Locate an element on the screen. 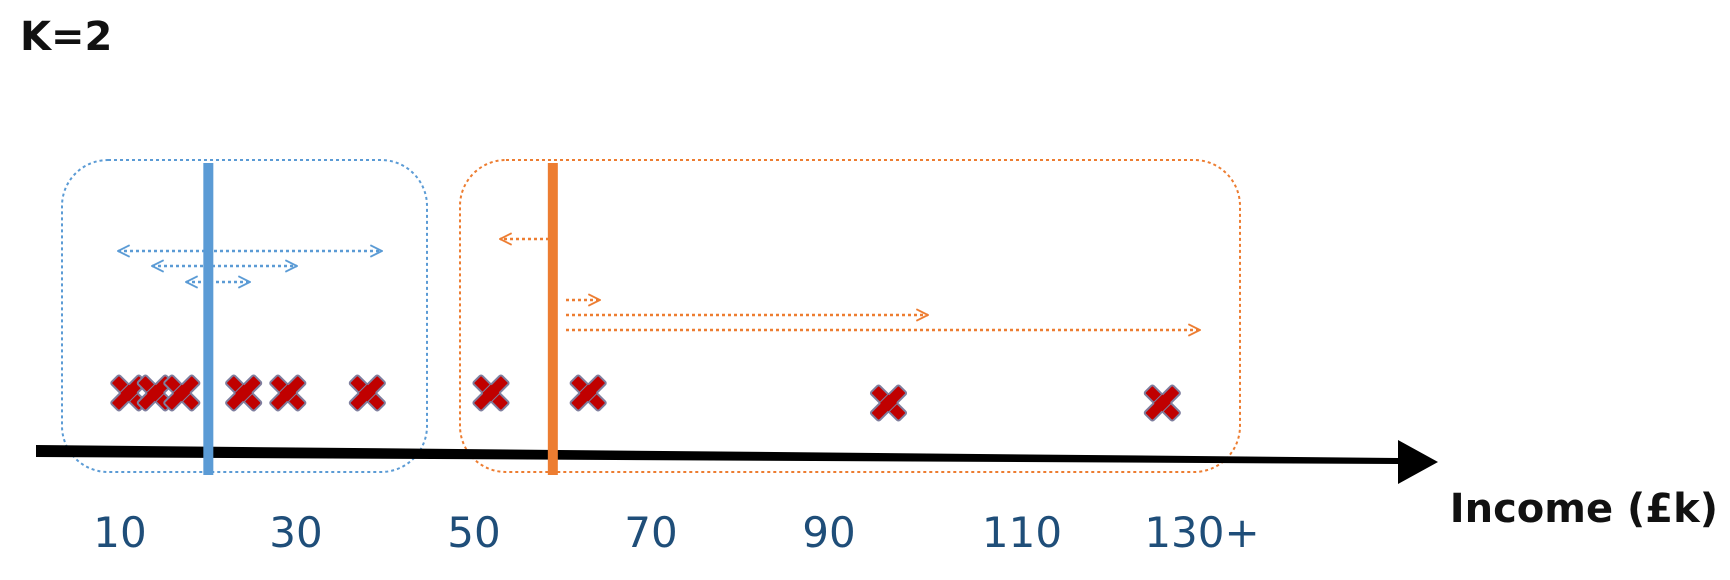 The height and width of the screenshot is (580, 1730). axis-ticks: 10 30 50 70 90 110 130+ is located at coordinates (676, 532).